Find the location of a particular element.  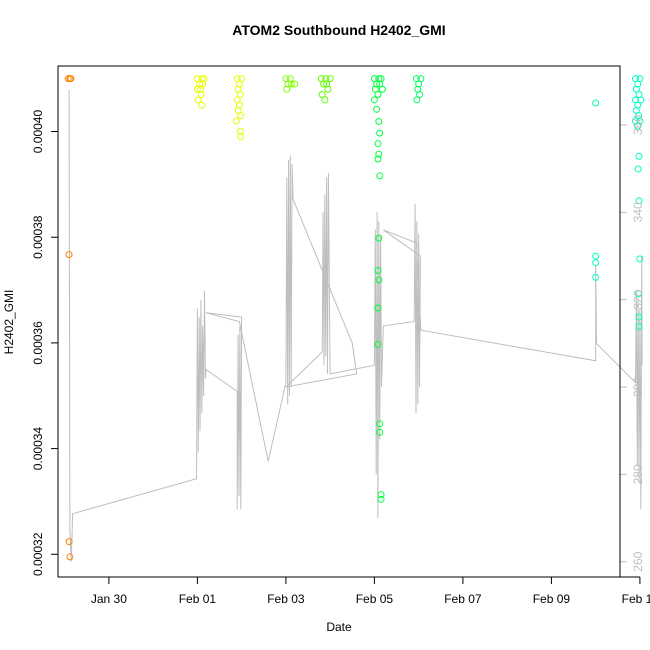

right-y-tick-label: 280 is located at coordinates (638, 474).